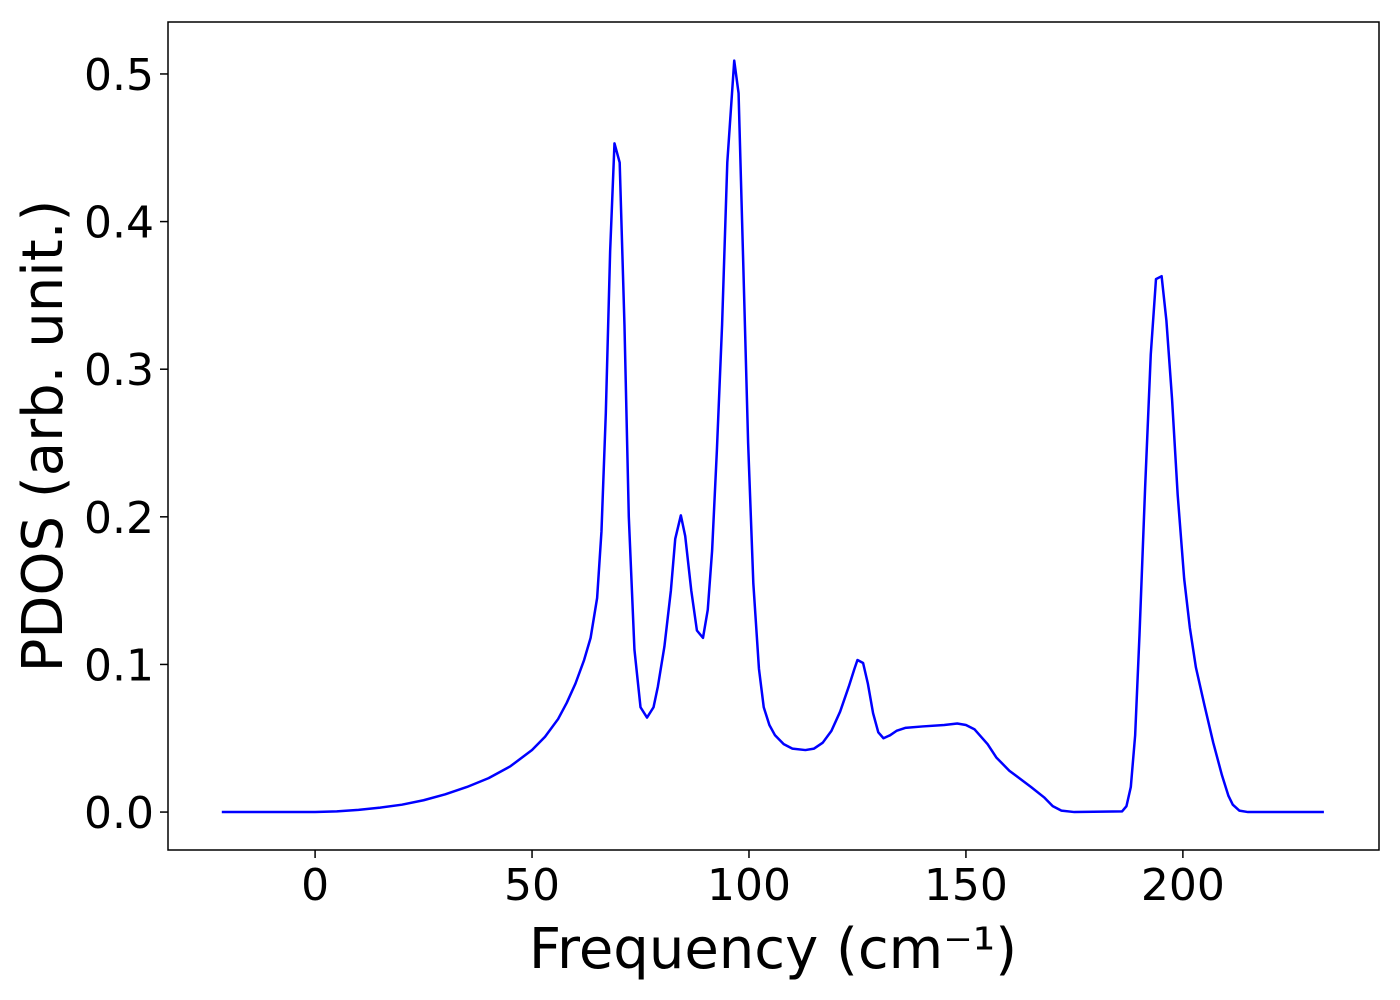 The image size is (1400, 1000). Describe the element at coordinates (966, 885) in the screenshot. I see `x-tick-label: 150` at that location.